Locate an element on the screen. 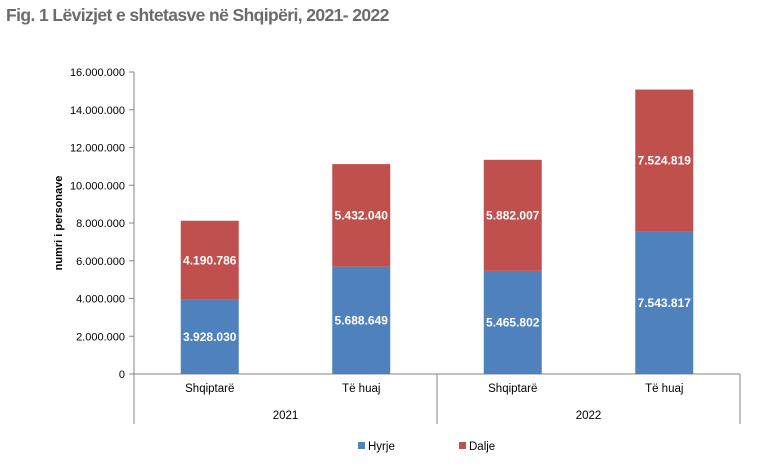  data-label-hyrje: 7.543.817 is located at coordinates (665, 303).